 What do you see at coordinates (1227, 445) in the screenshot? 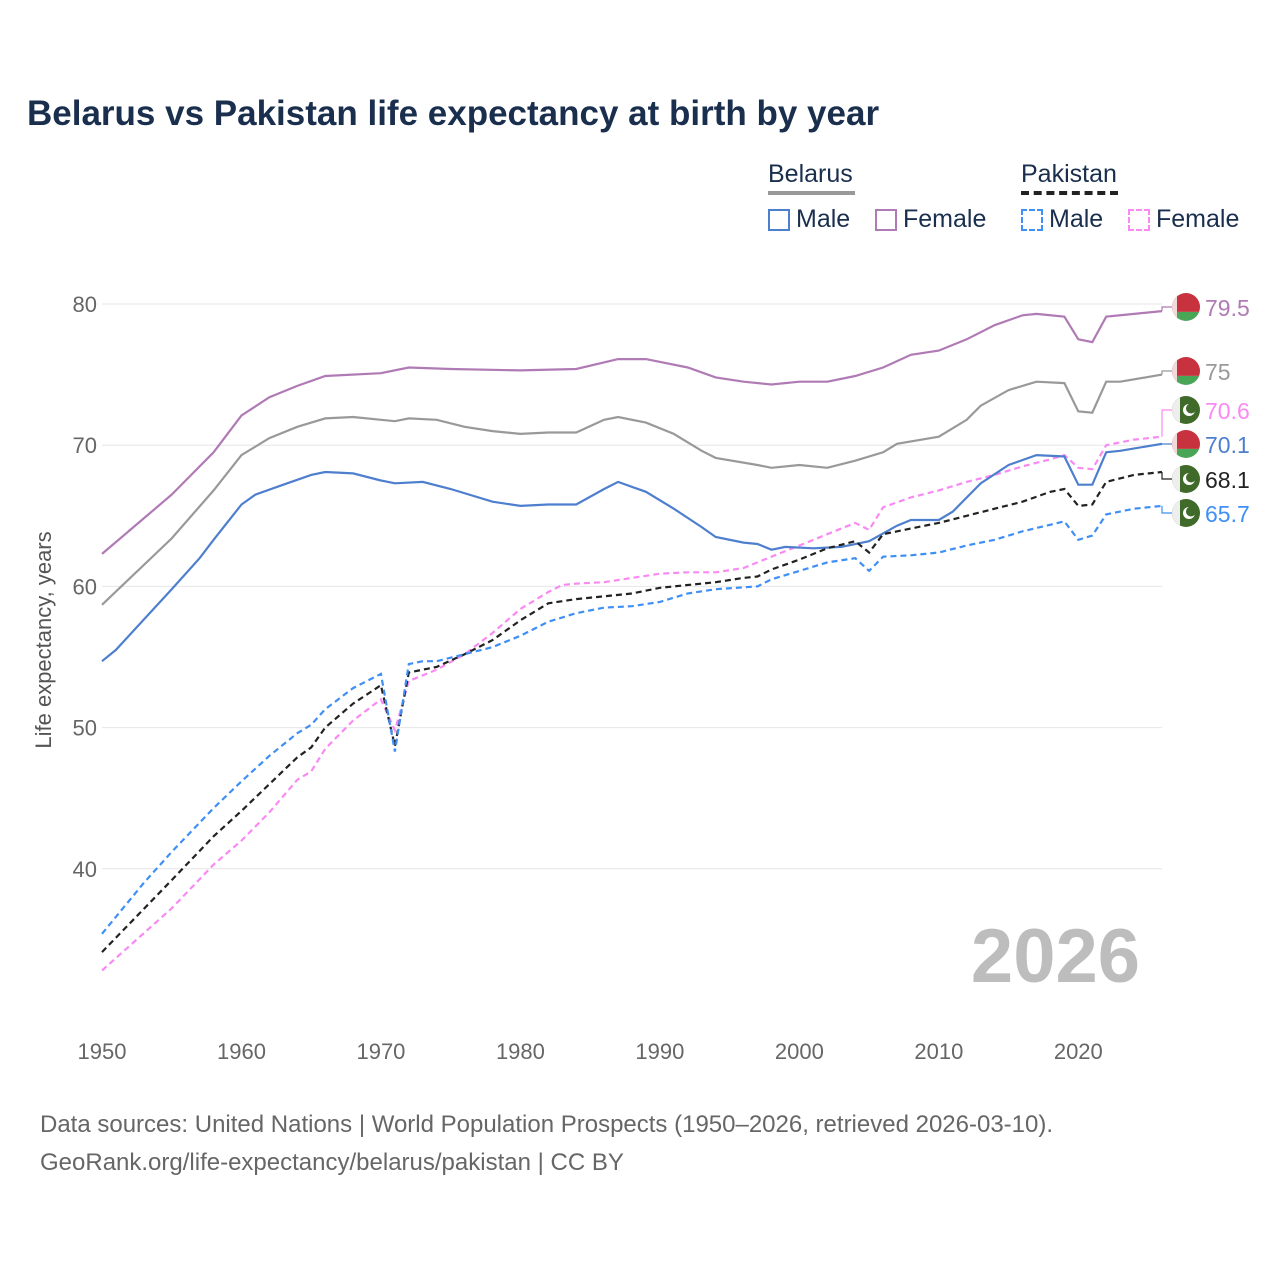
I see `end-value-label: 70.1` at bounding box center [1227, 445].